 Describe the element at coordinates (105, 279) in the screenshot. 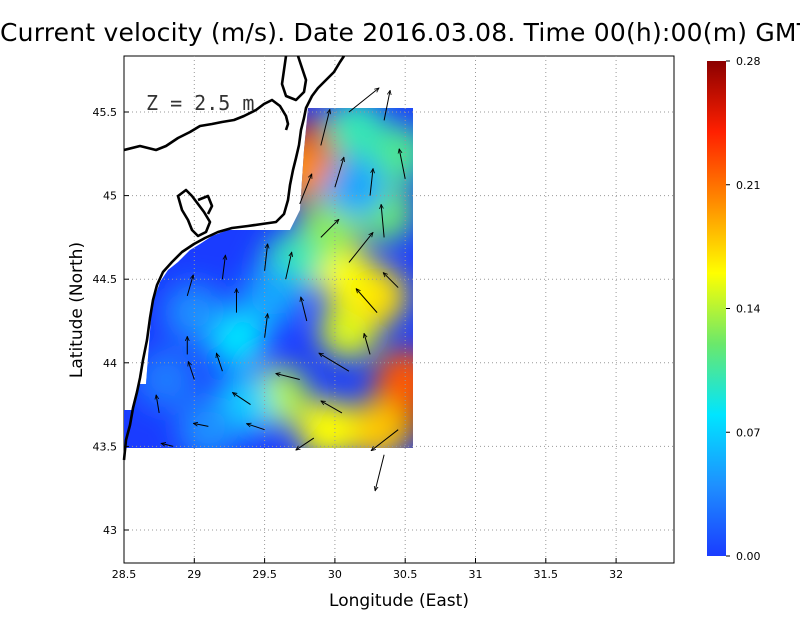

I see `y-tick-label: 44.5` at that location.